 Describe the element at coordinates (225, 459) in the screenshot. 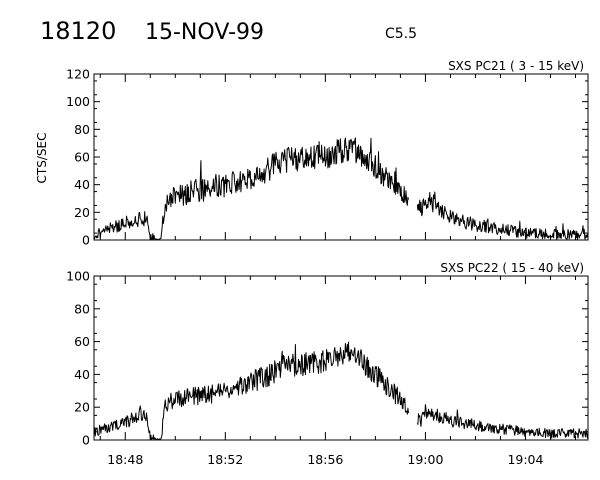

I see `x-tick-label: 18:52` at that location.